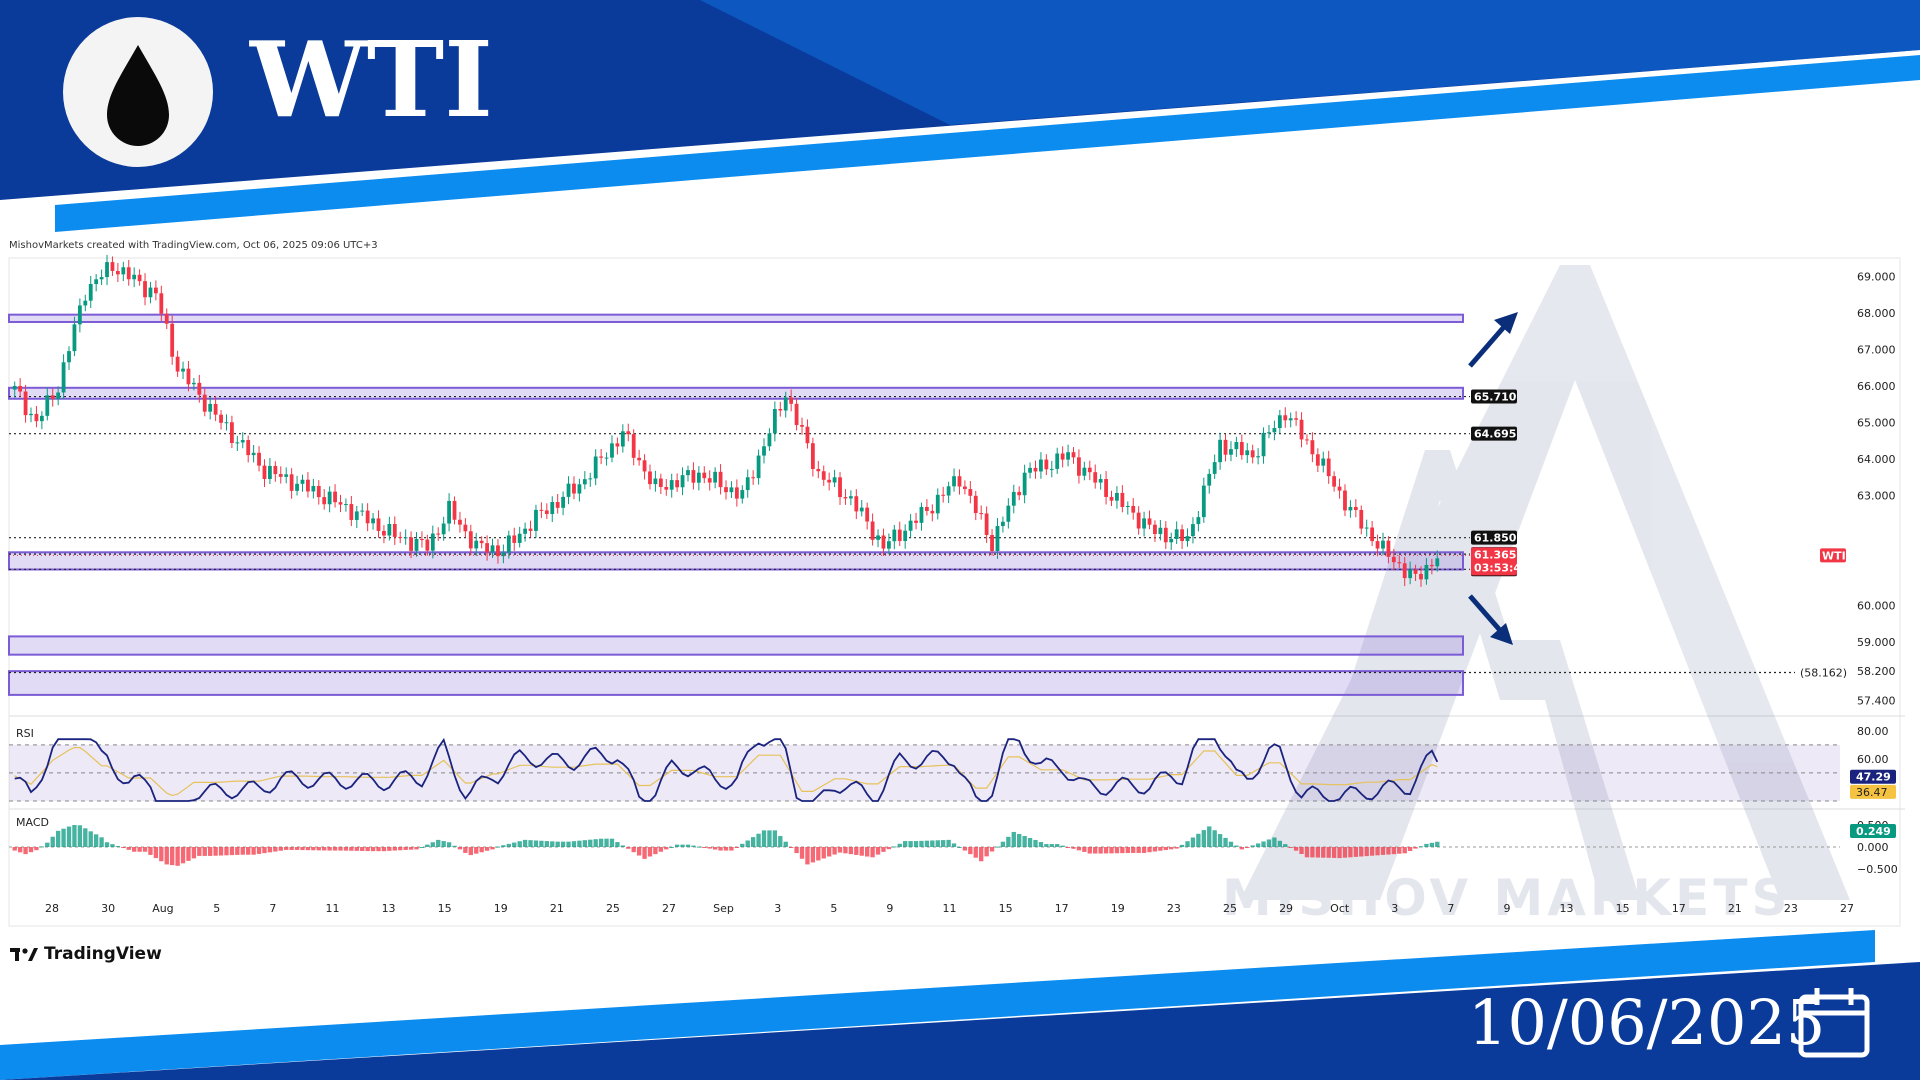 The width and height of the screenshot is (1920, 1080). What do you see at coordinates (1495, 554) in the screenshot?
I see `last-price-text: 61.365` at bounding box center [1495, 554].